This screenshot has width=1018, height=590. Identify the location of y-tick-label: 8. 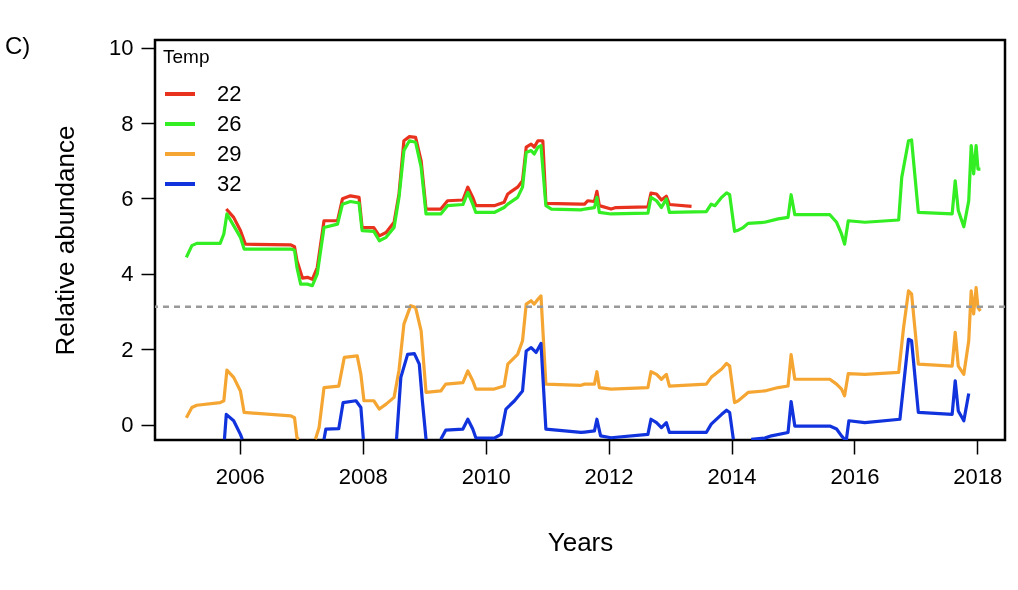
(127, 123).